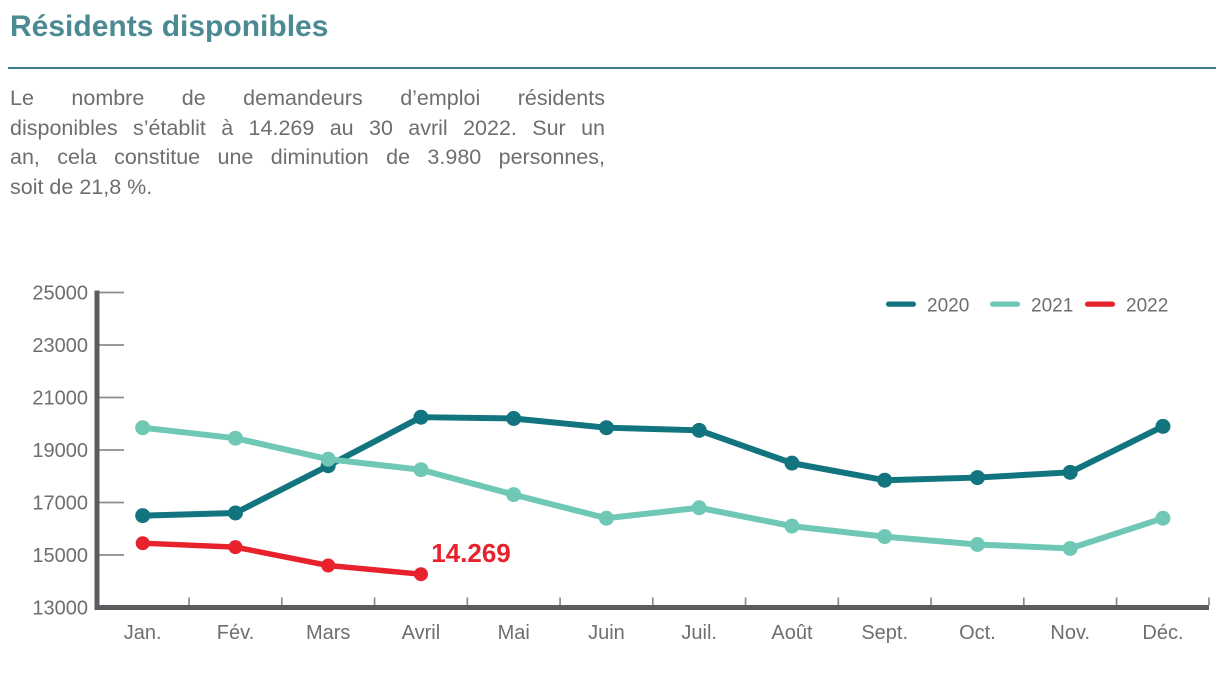 The image size is (1224, 688). I want to click on series-2021-point-Août, so click(792, 526).